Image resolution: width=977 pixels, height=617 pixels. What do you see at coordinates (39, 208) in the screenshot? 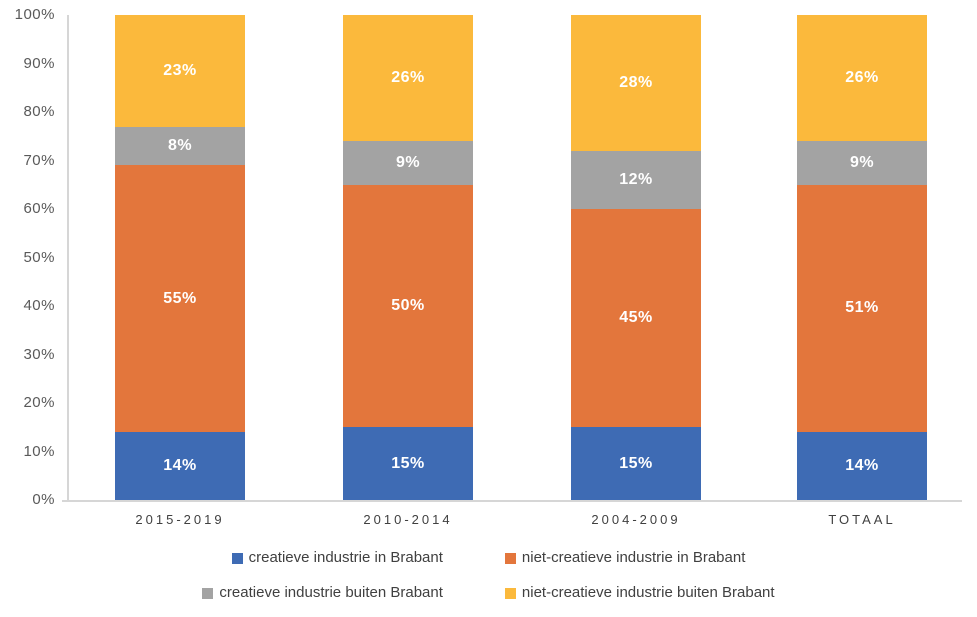
I see `y-axis-tick-label: 60%` at bounding box center [39, 208].